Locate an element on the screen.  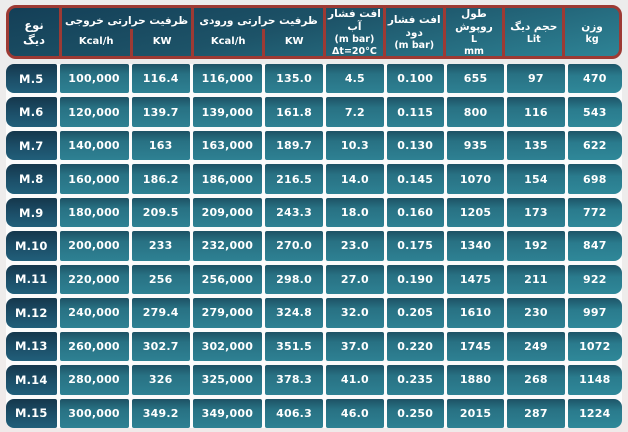
header-boiler-type-line2: دیگ is located at coordinates (34, 40).